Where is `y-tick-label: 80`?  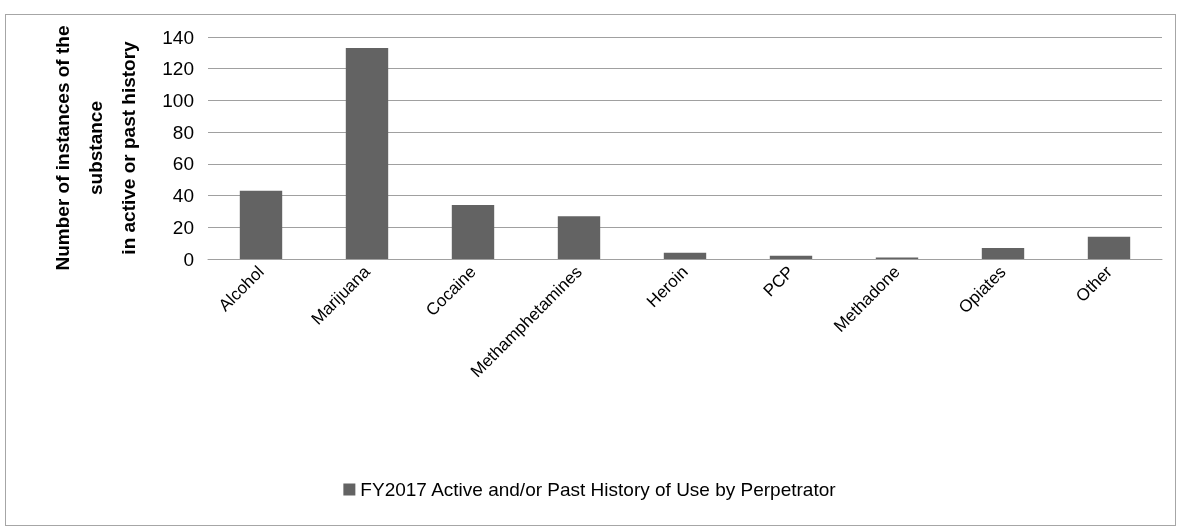
y-tick-label: 80 is located at coordinates (183, 132).